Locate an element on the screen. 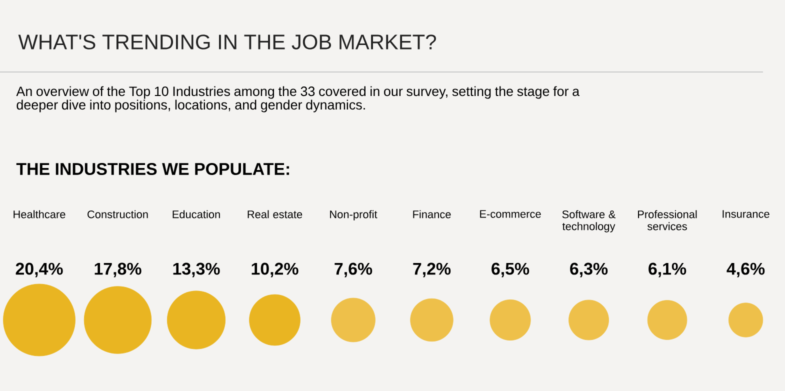  category-label: Real estate is located at coordinates (275, 214).